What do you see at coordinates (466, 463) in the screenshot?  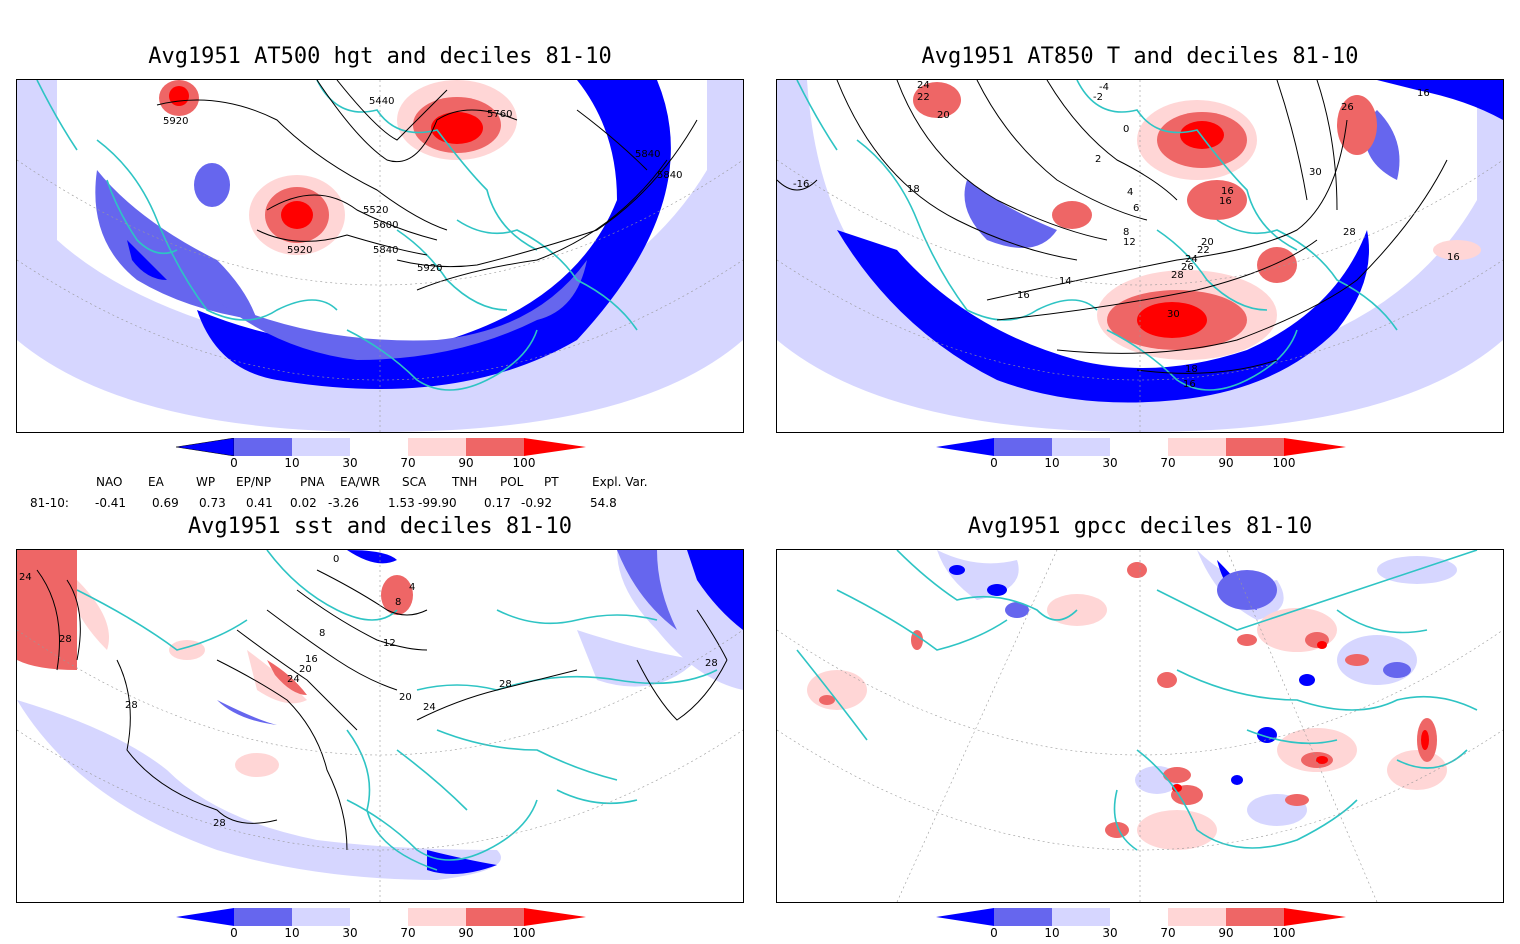 I see `colorbar-tick: 90` at bounding box center [466, 463].